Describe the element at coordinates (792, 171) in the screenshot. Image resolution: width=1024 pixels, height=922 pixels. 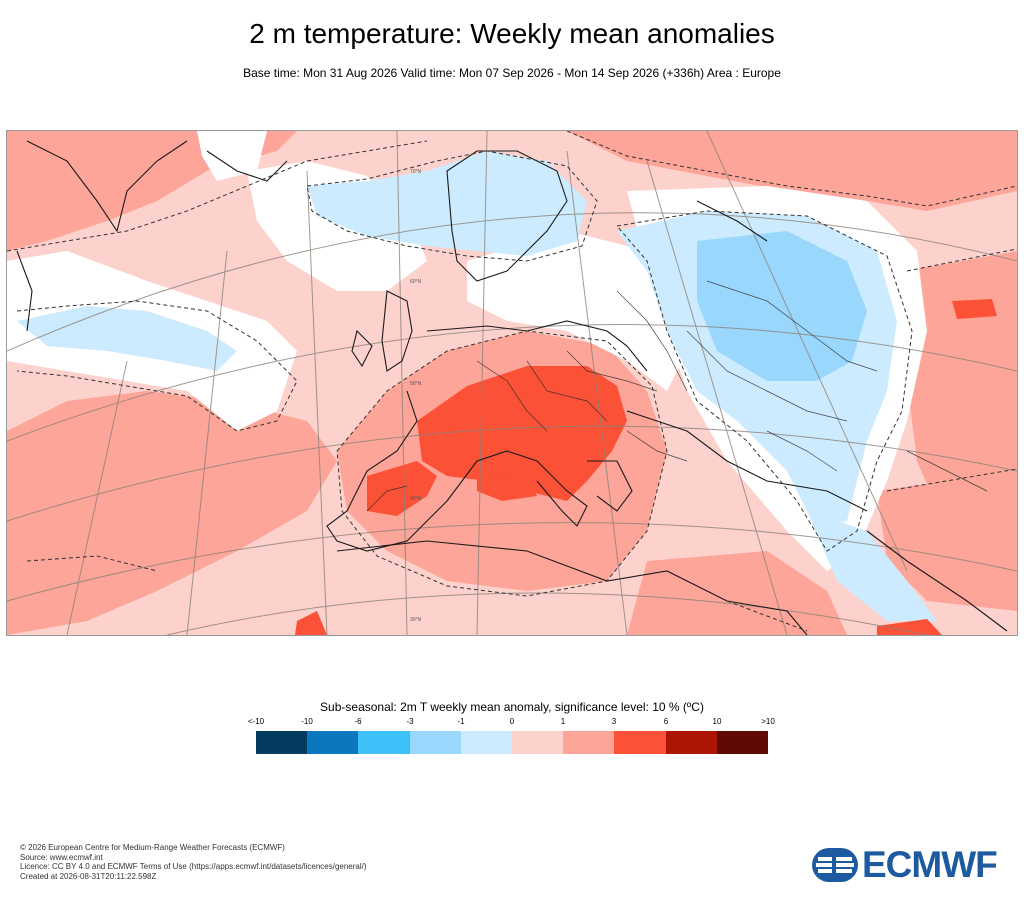
I see `warm-region-arctic` at that location.